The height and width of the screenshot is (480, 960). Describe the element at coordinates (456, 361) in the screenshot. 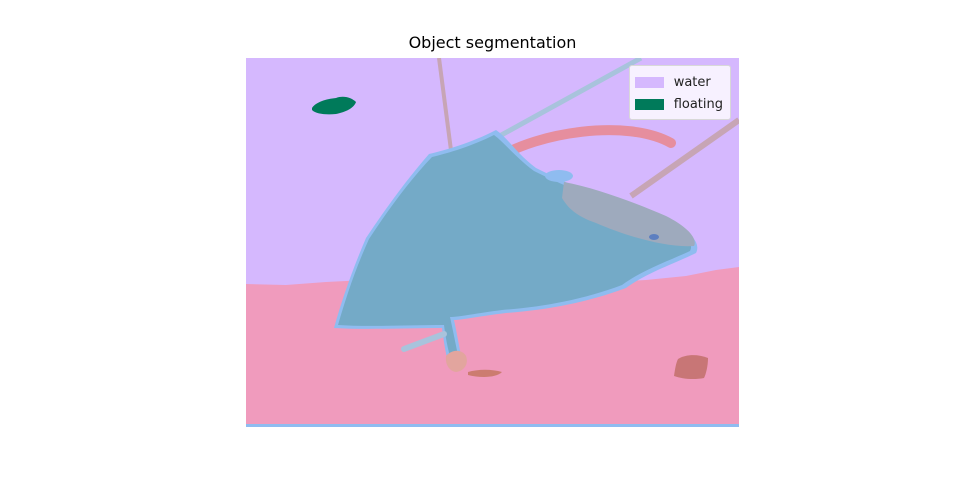

I see `base-blob` at that location.